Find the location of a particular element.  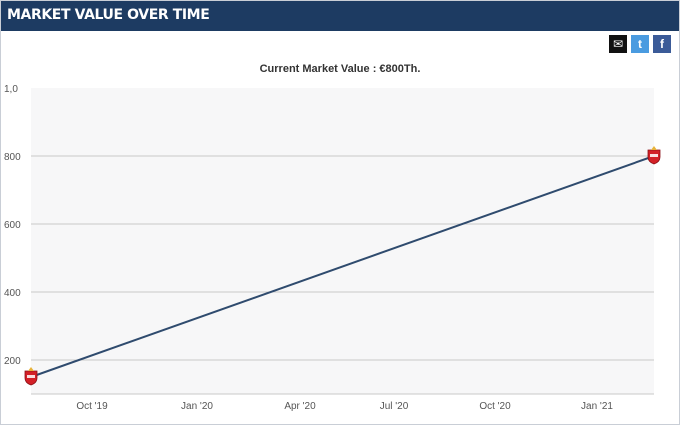

x-tick-label: Jan '21 is located at coordinates (597, 406).